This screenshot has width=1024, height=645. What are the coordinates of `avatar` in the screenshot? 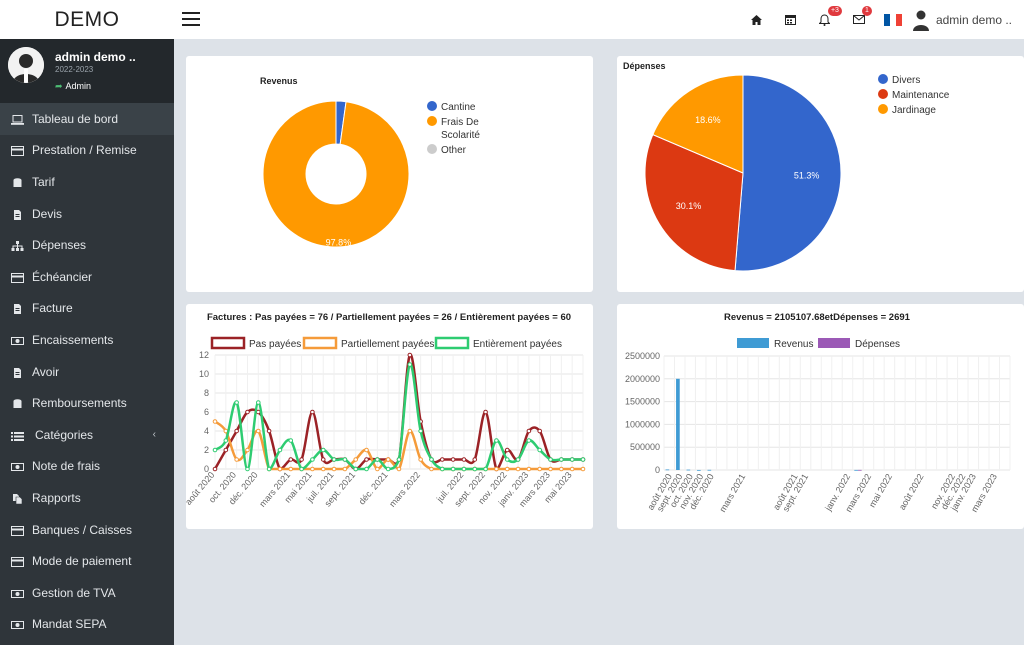 It's located at (26, 65).